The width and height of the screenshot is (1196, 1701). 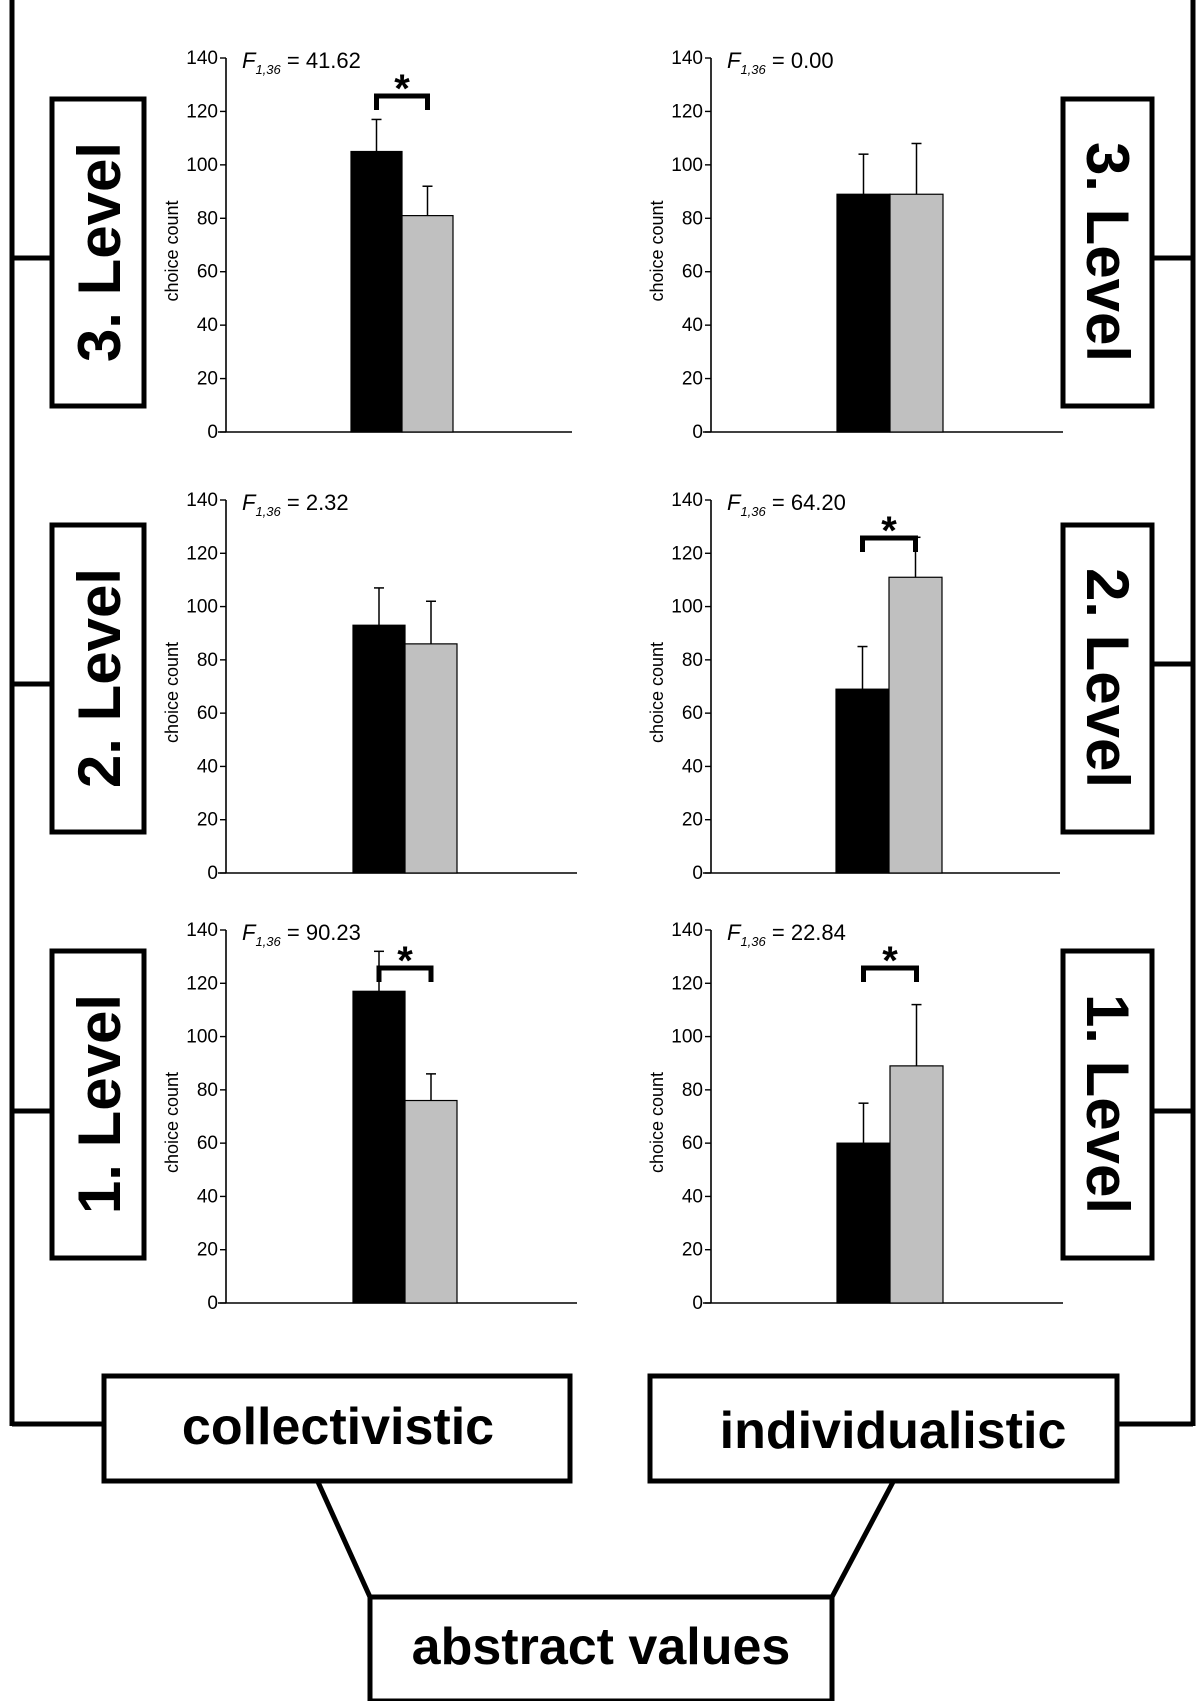 I want to click on collectivistic-label: collectivistic, so click(x=338, y=1427).